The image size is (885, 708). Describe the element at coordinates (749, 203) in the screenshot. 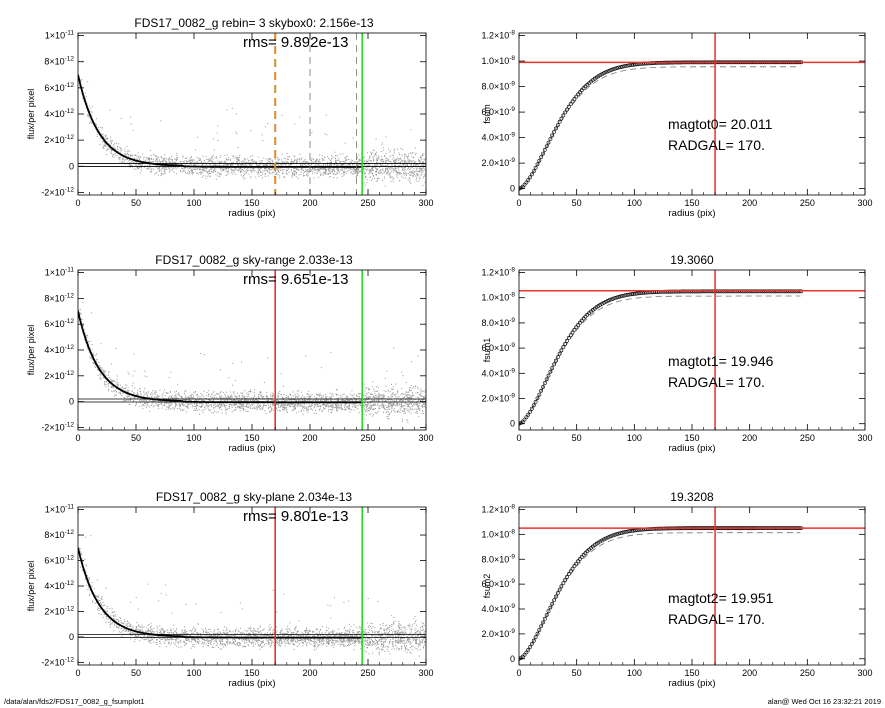

I see `x-tick-label: 200` at that location.